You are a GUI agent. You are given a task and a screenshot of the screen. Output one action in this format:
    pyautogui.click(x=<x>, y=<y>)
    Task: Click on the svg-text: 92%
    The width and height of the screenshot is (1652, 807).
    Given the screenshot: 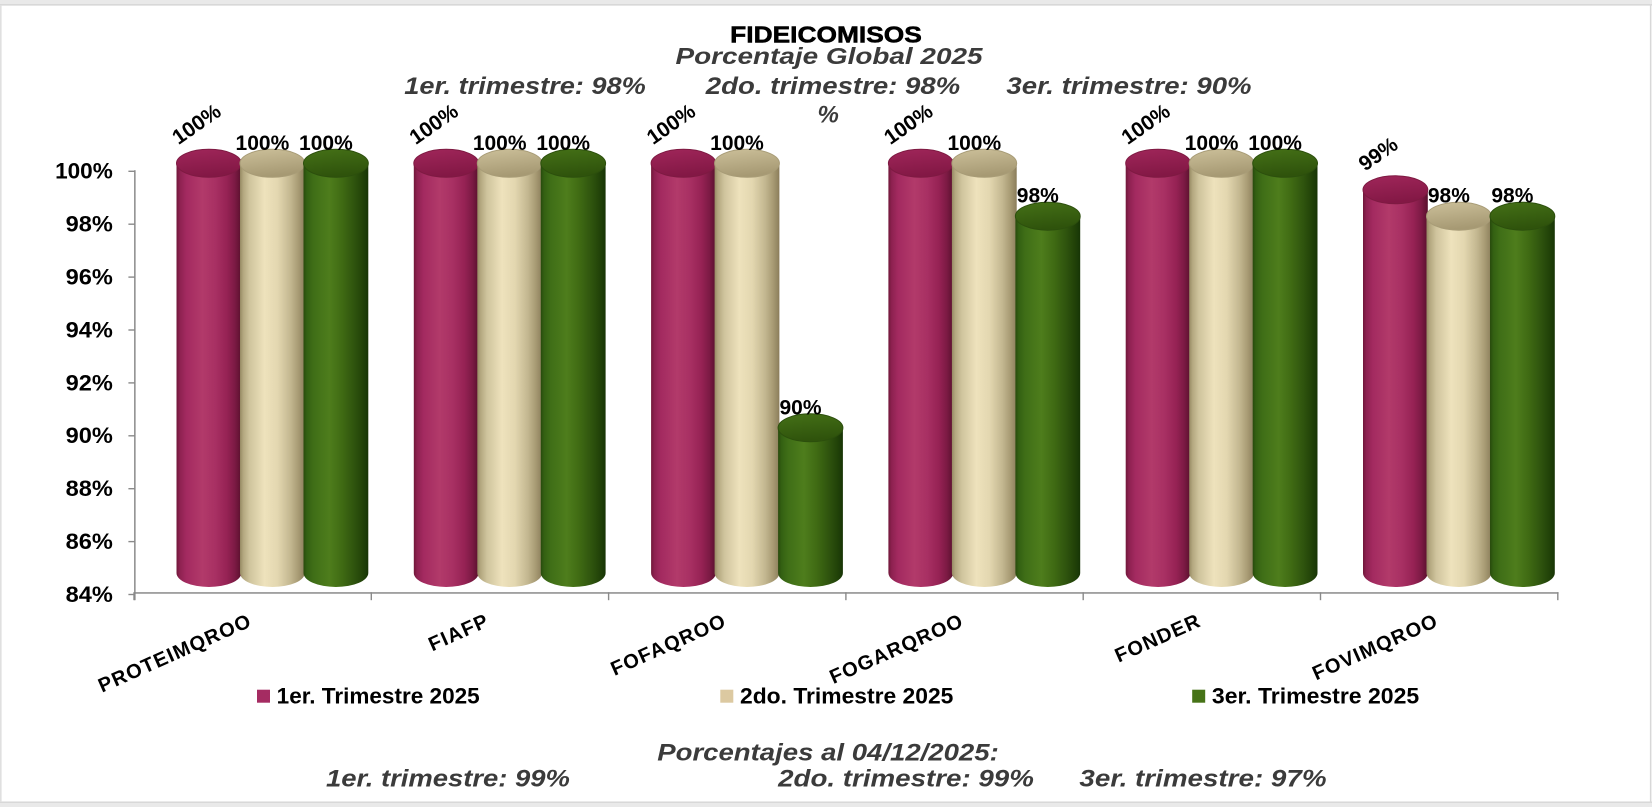 What is the action you would take?
    pyautogui.click(x=89, y=382)
    